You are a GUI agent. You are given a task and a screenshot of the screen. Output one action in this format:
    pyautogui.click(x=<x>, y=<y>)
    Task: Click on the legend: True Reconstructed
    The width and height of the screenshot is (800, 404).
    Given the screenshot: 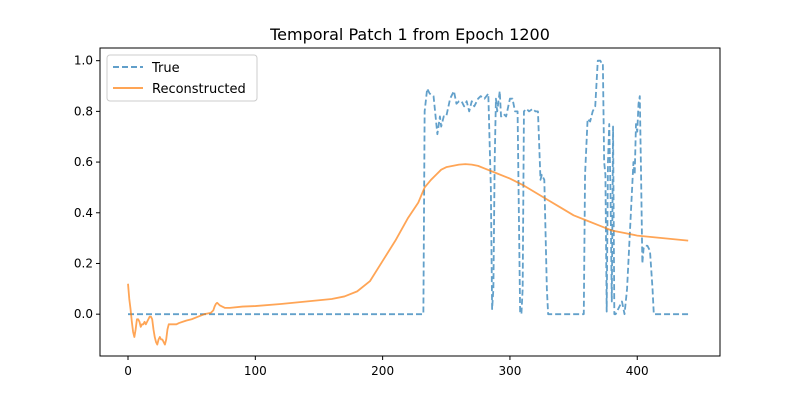 What is the action you would take?
    pyautogui.click(x=182, y=78)
    